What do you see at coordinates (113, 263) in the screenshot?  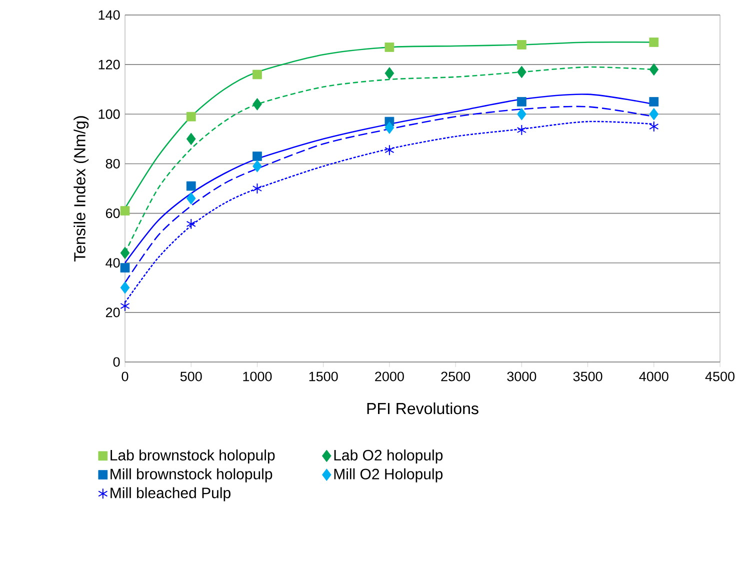 I see `y-tick-label: 40` at bounding box center [113, 263].